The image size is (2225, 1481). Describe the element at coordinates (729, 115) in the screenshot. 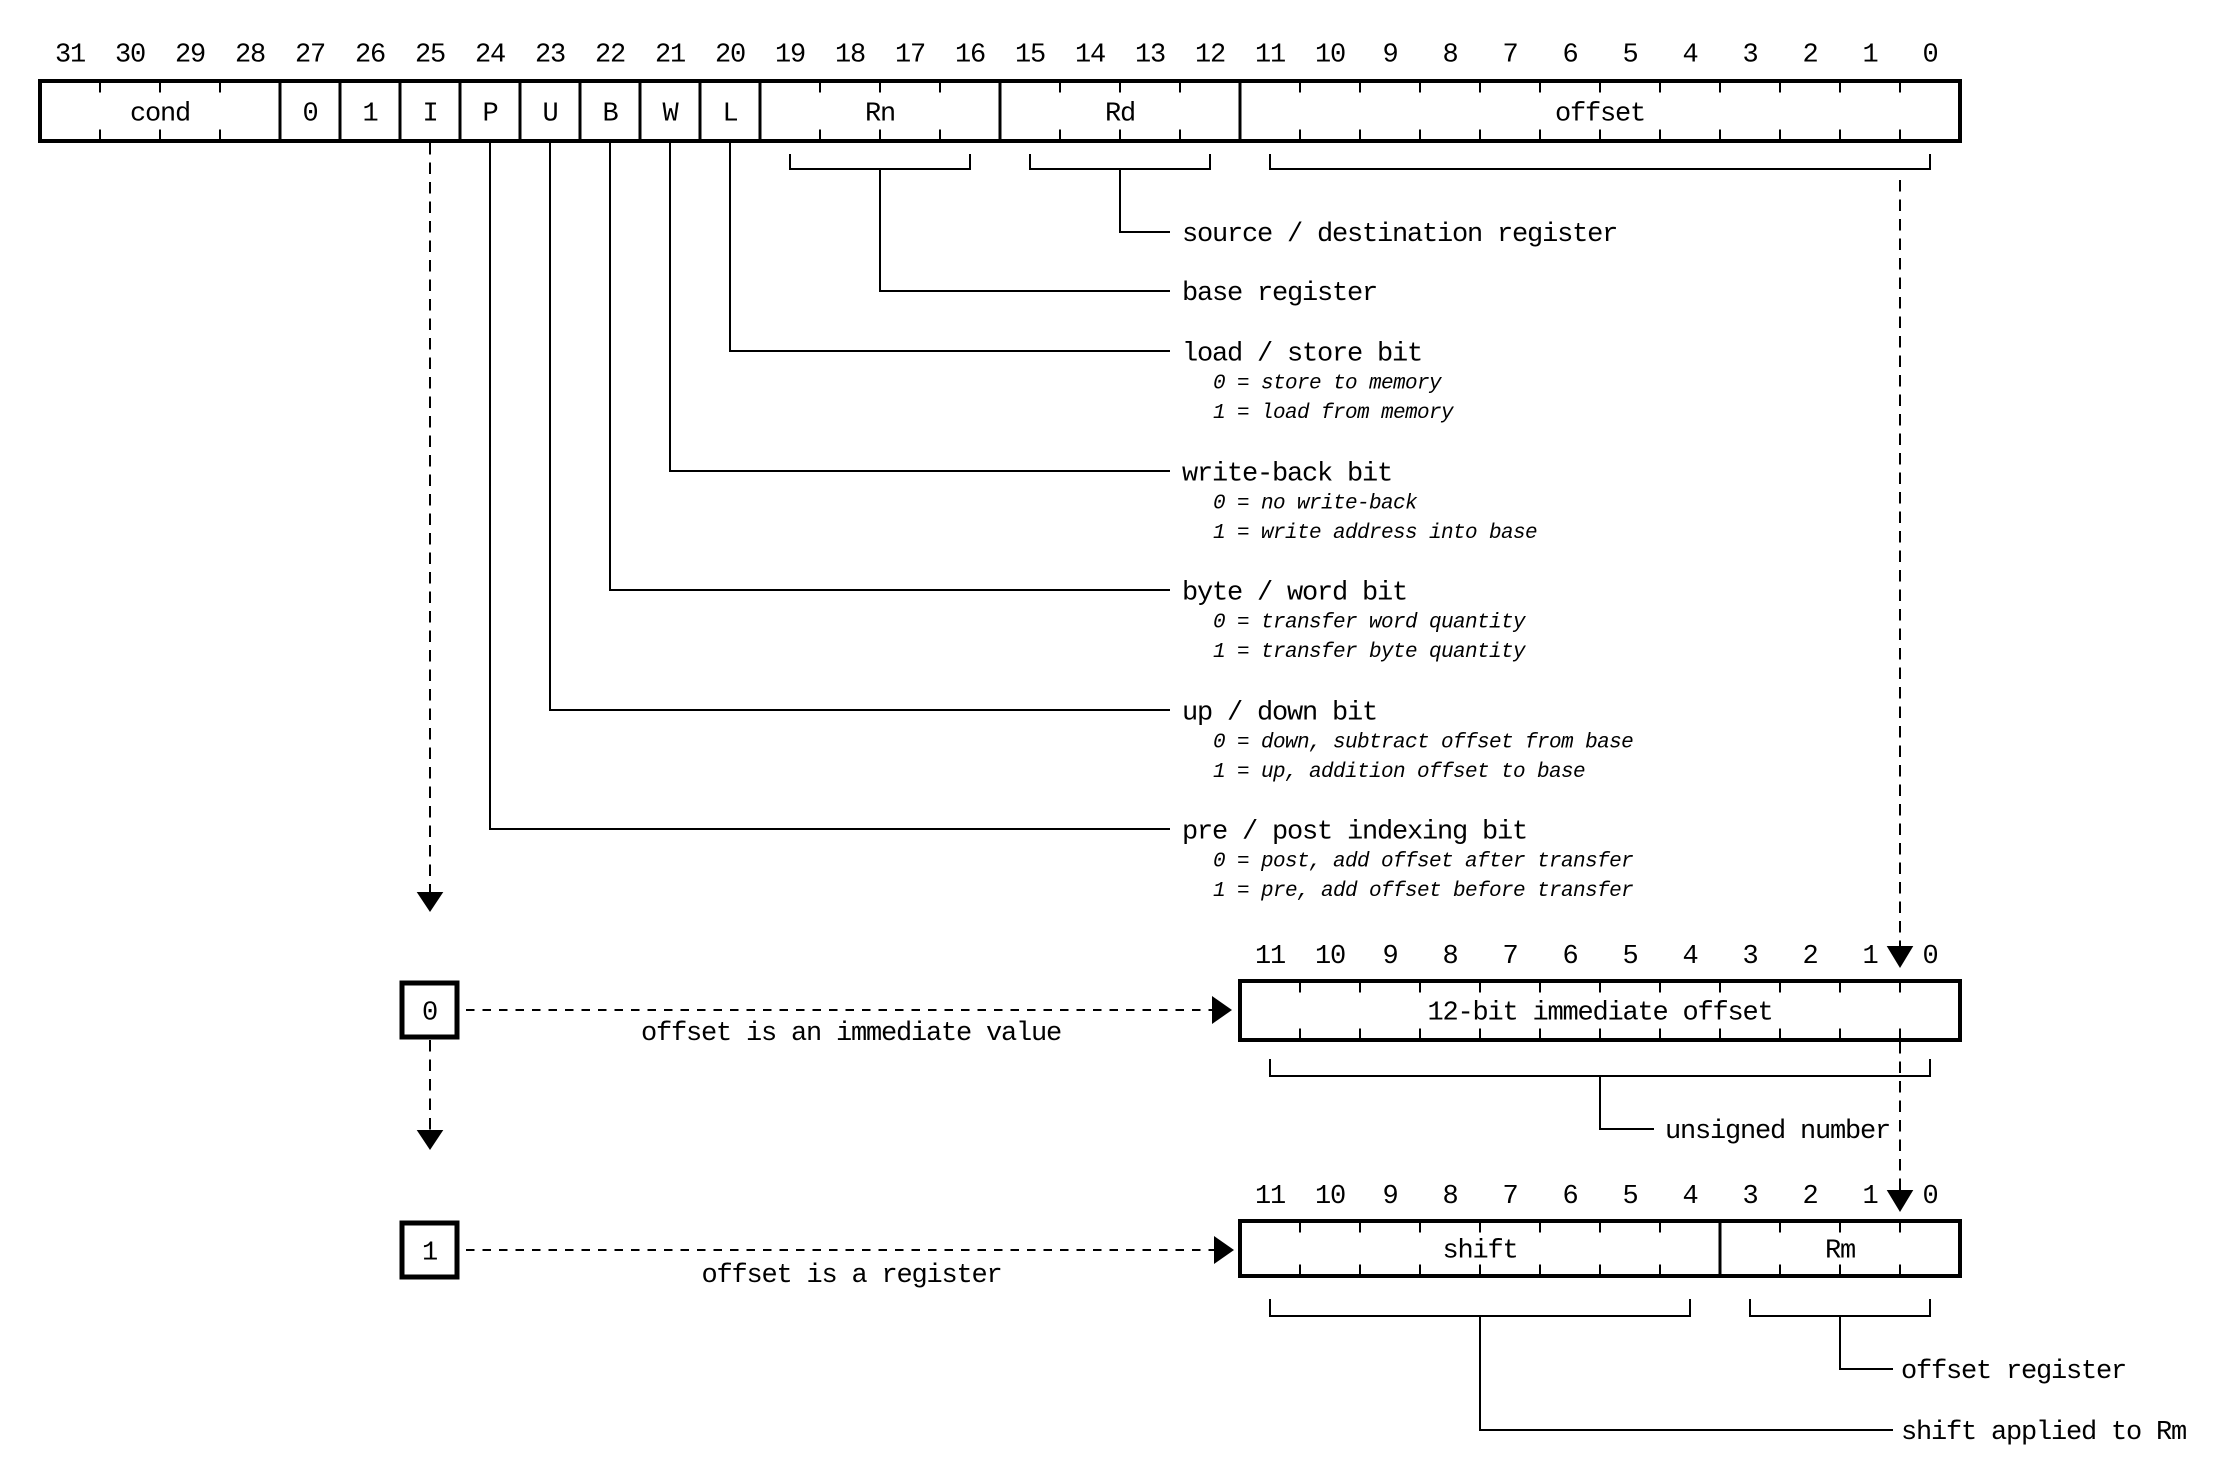

I see `svg-text: L` at that location.